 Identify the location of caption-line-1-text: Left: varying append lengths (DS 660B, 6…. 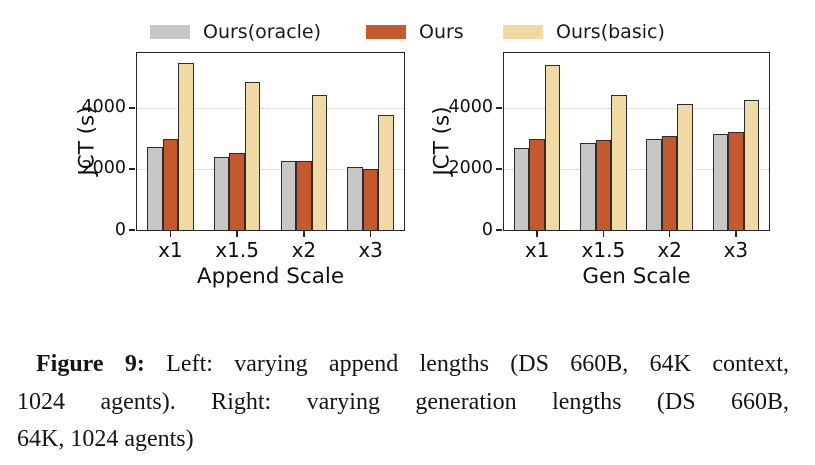
(466, 364).